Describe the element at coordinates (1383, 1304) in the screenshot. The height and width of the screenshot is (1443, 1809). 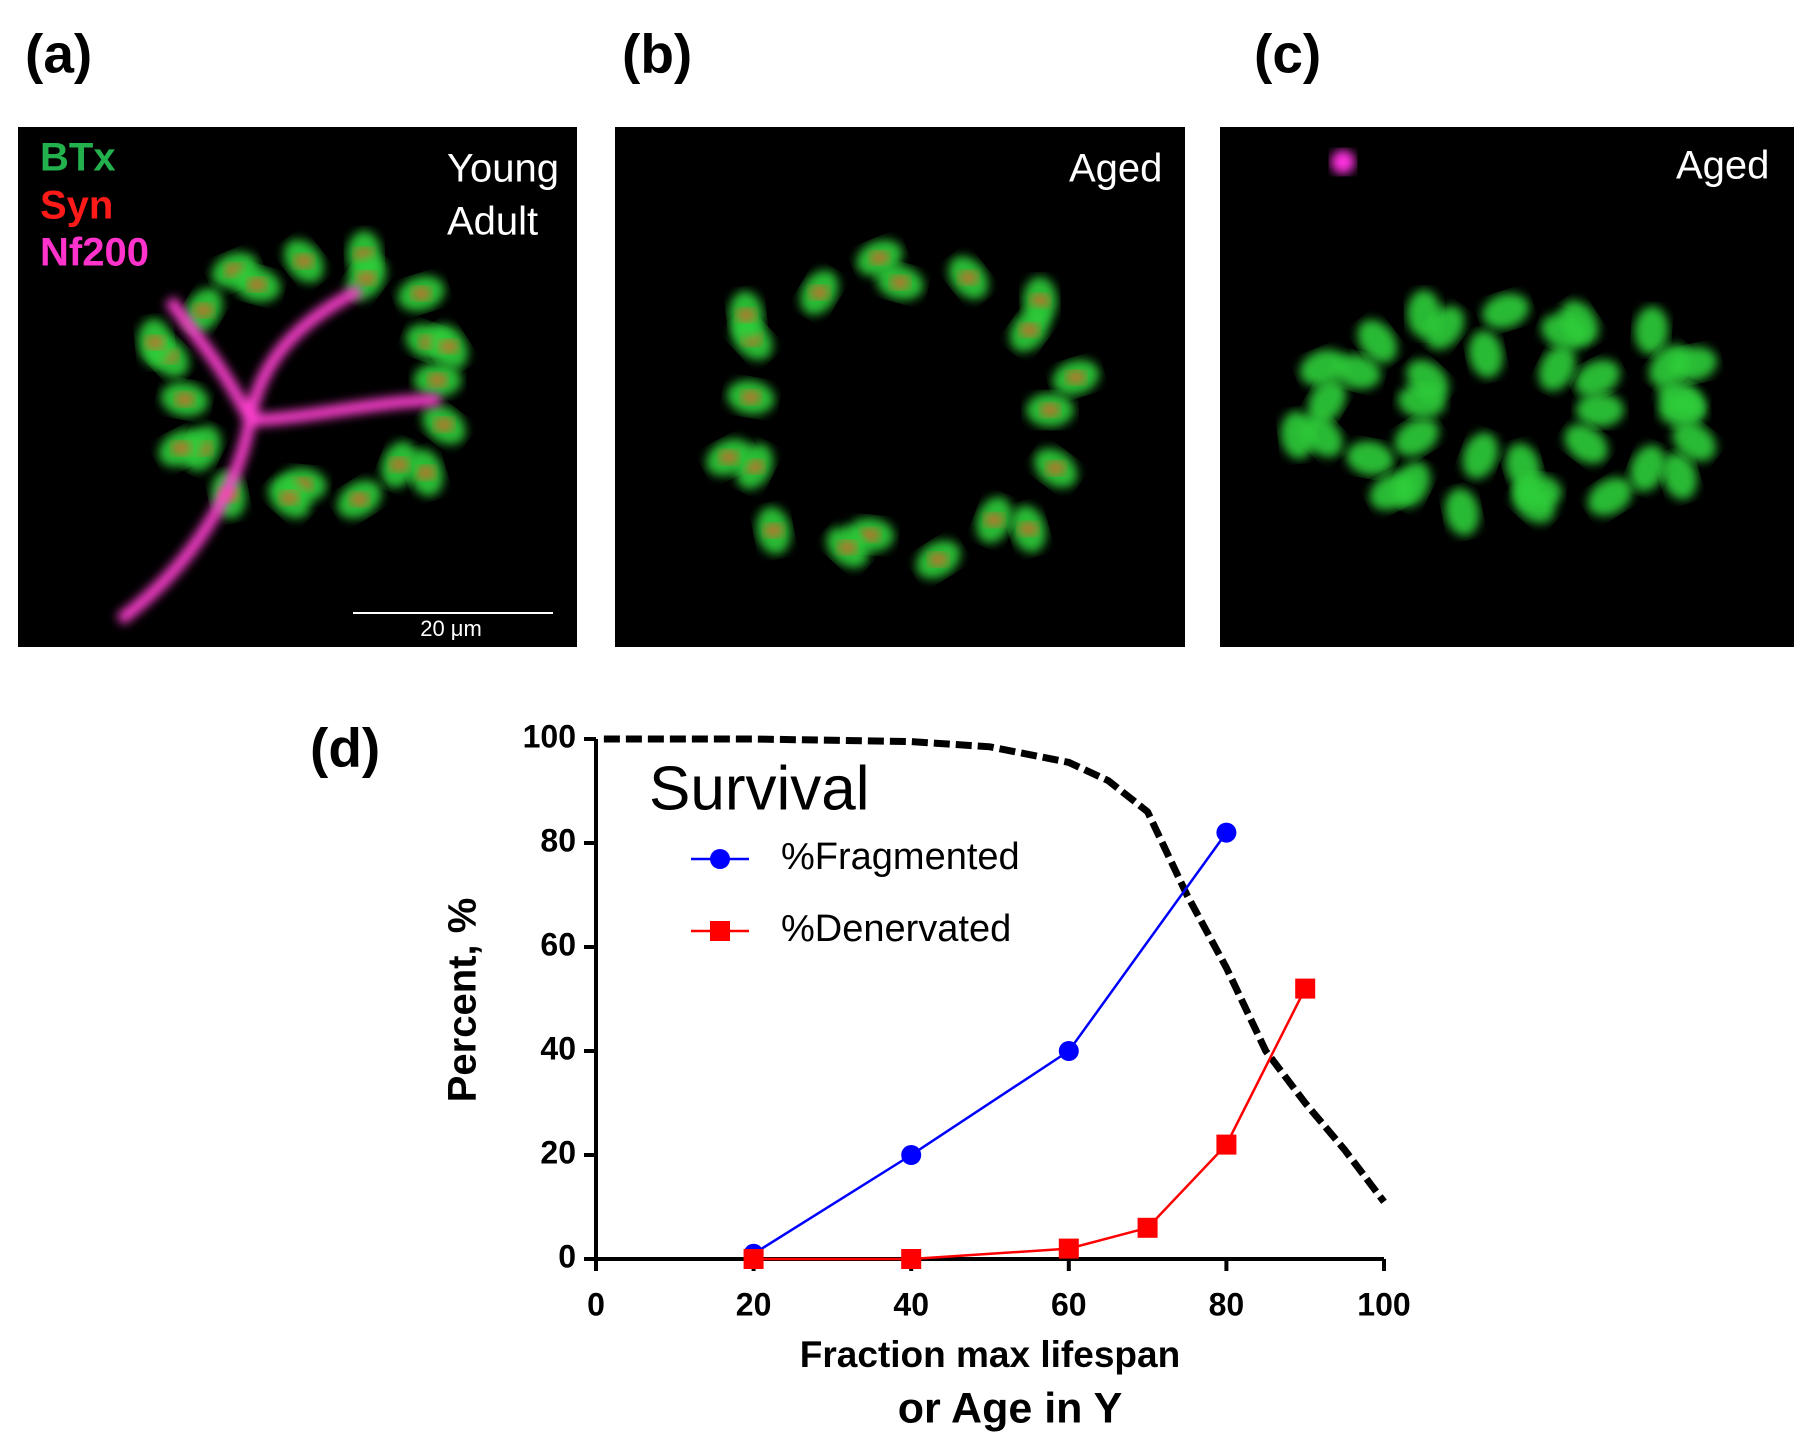
I see `x-tick-label: 100` at that location.